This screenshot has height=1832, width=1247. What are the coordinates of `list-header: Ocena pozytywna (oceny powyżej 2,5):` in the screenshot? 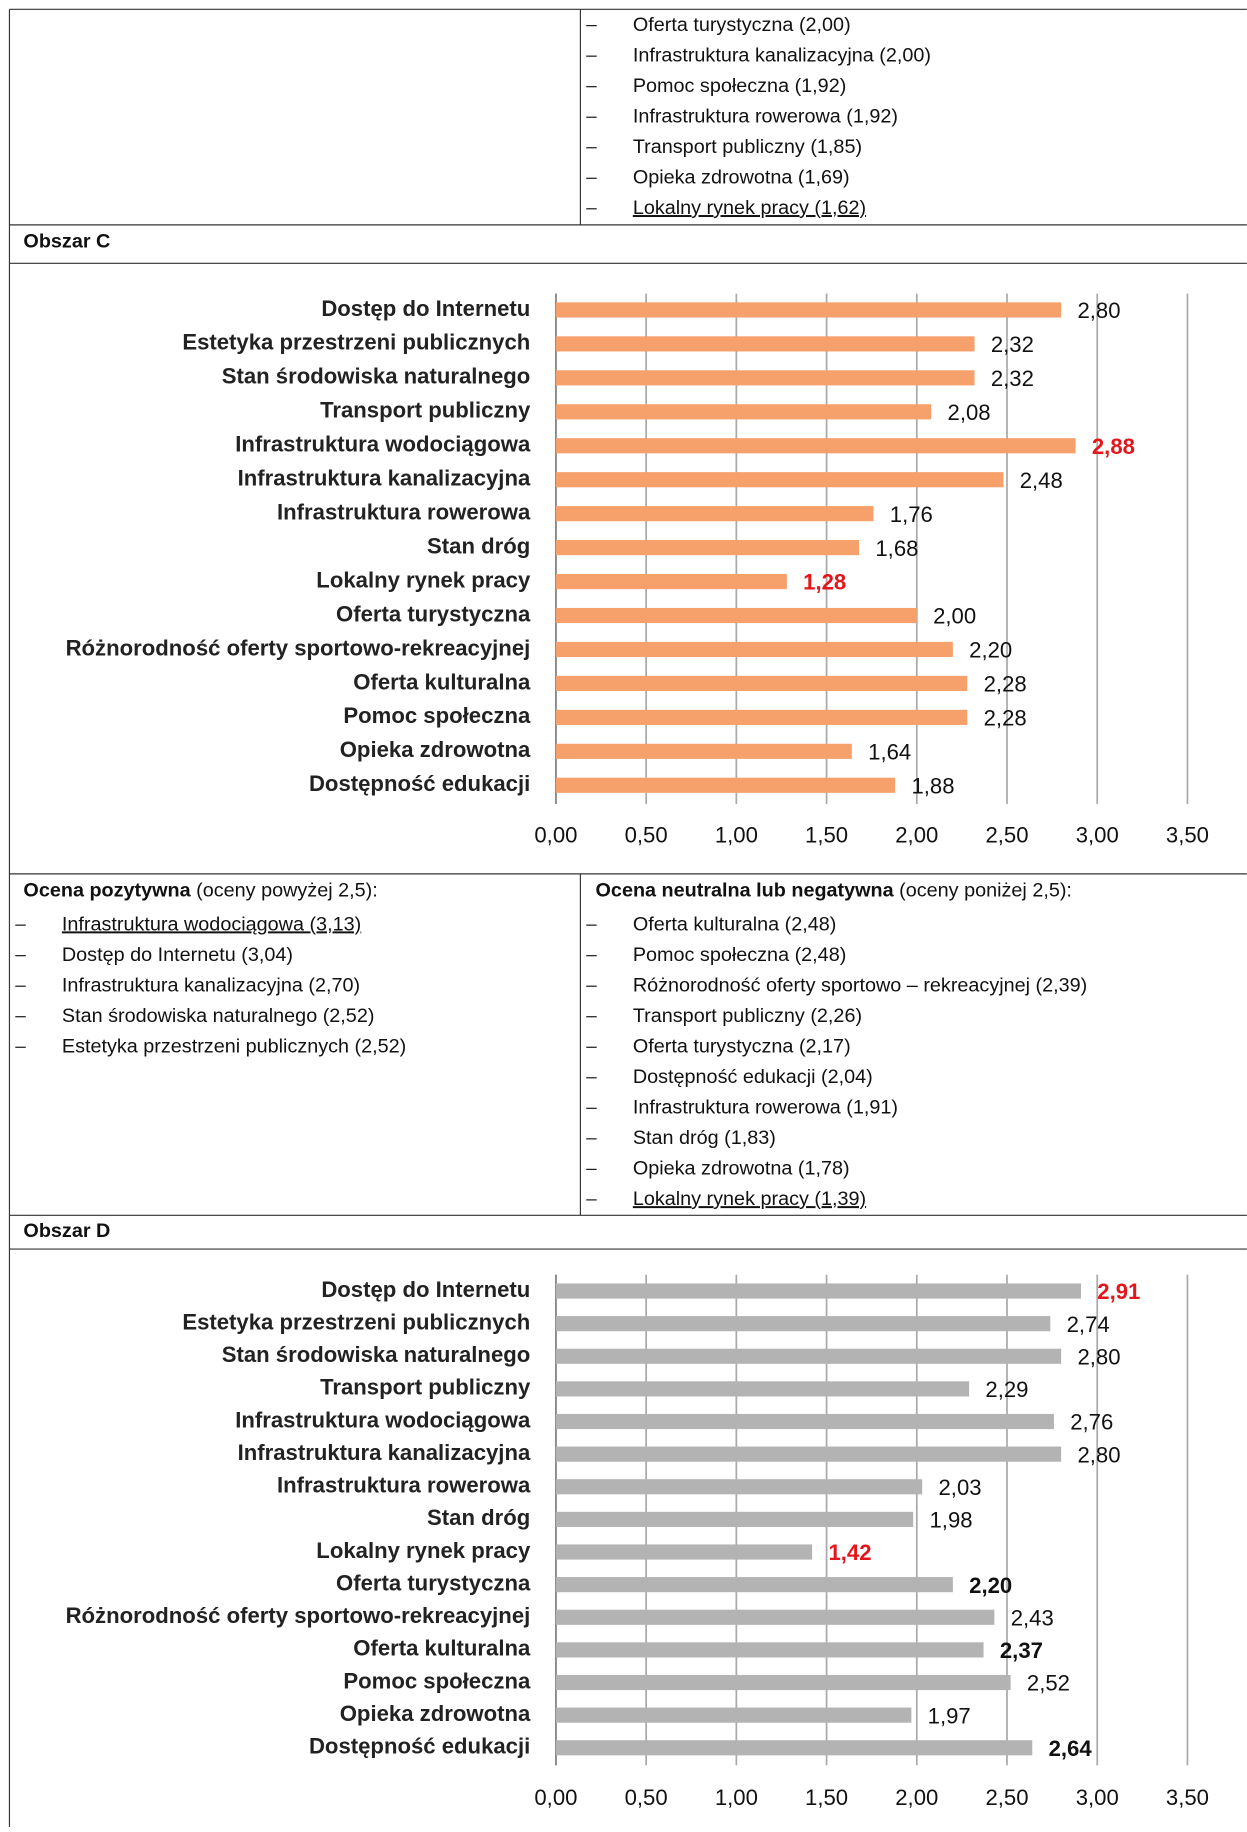 It's located at (200, 891).